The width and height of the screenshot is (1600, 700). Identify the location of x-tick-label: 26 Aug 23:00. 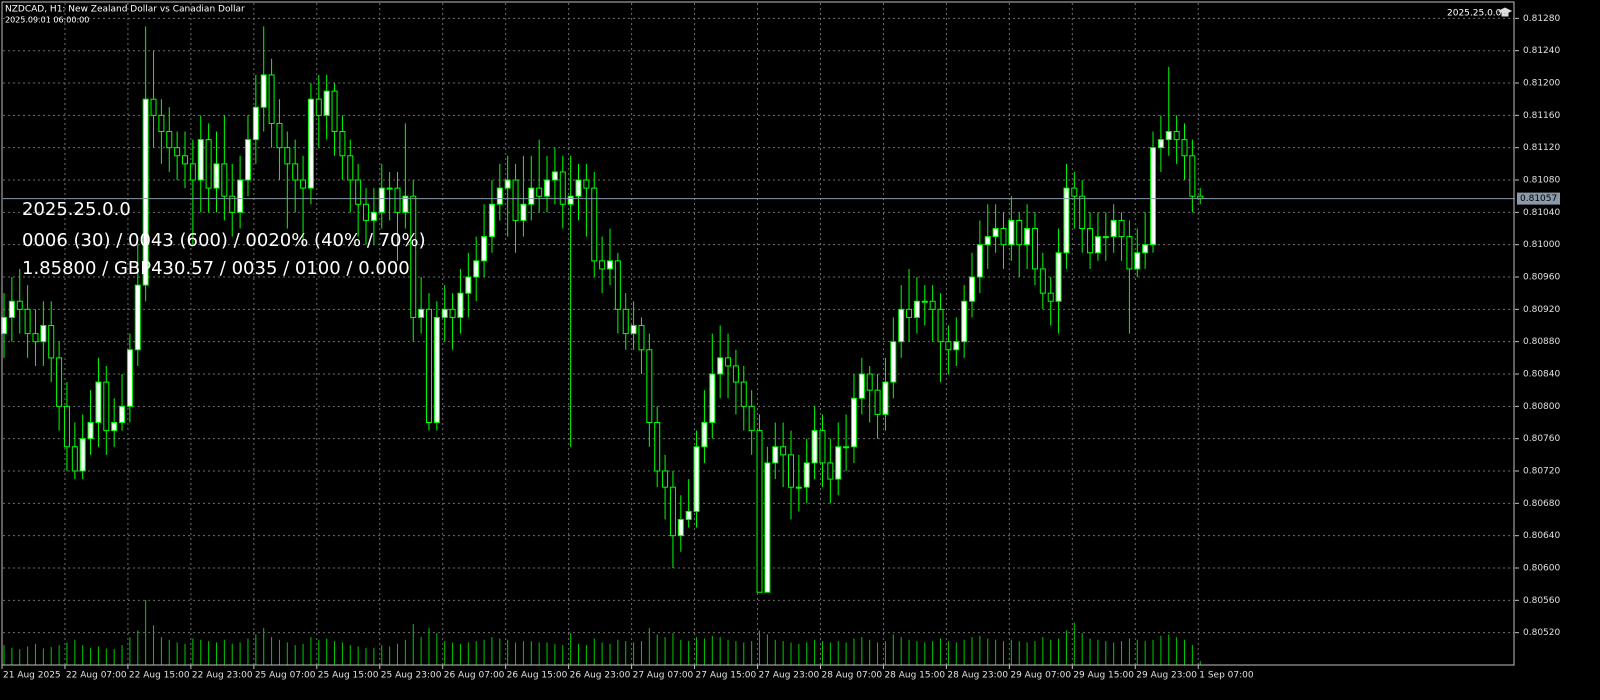
(600, 676).